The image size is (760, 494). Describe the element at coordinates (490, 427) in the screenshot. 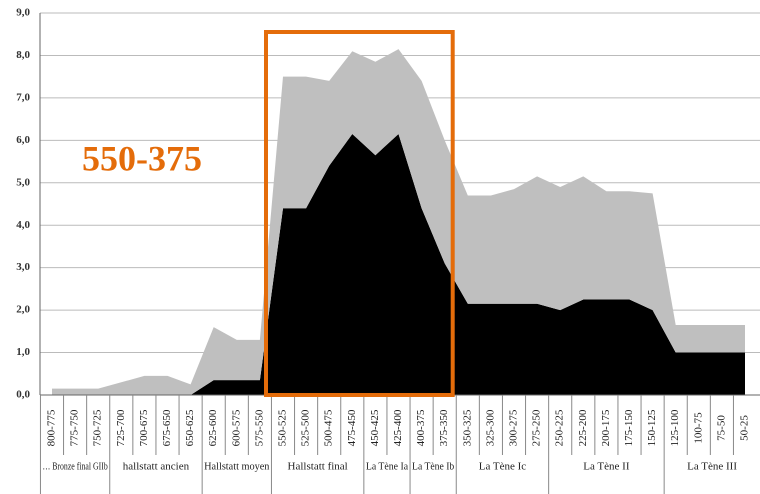

I see `x-tick-label: 325-300` at that location.